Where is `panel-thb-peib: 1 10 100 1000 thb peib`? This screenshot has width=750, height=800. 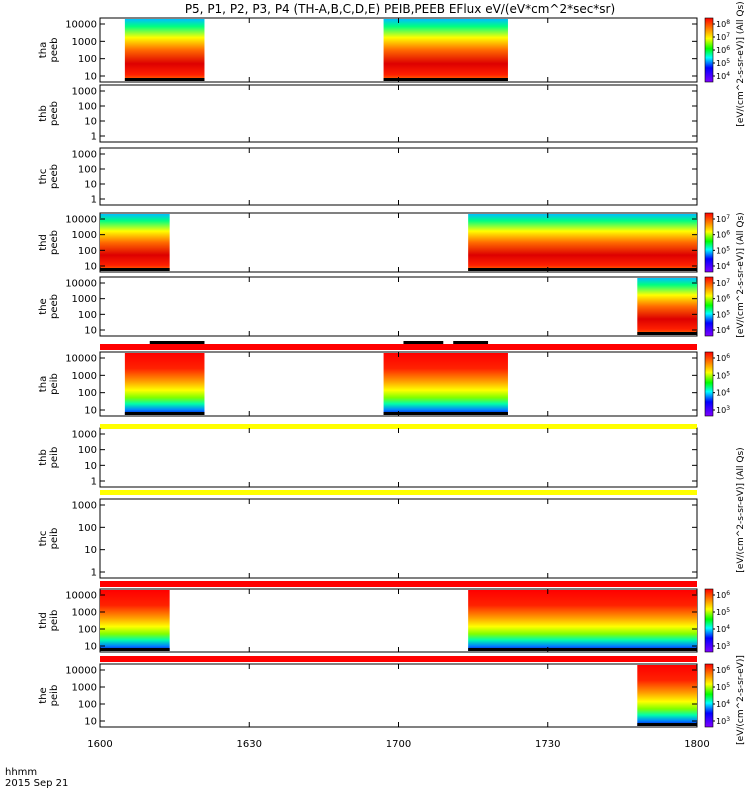 panel-thb-peib: 1 10 100 1000 thb peib is located at coordinates (368, 457).